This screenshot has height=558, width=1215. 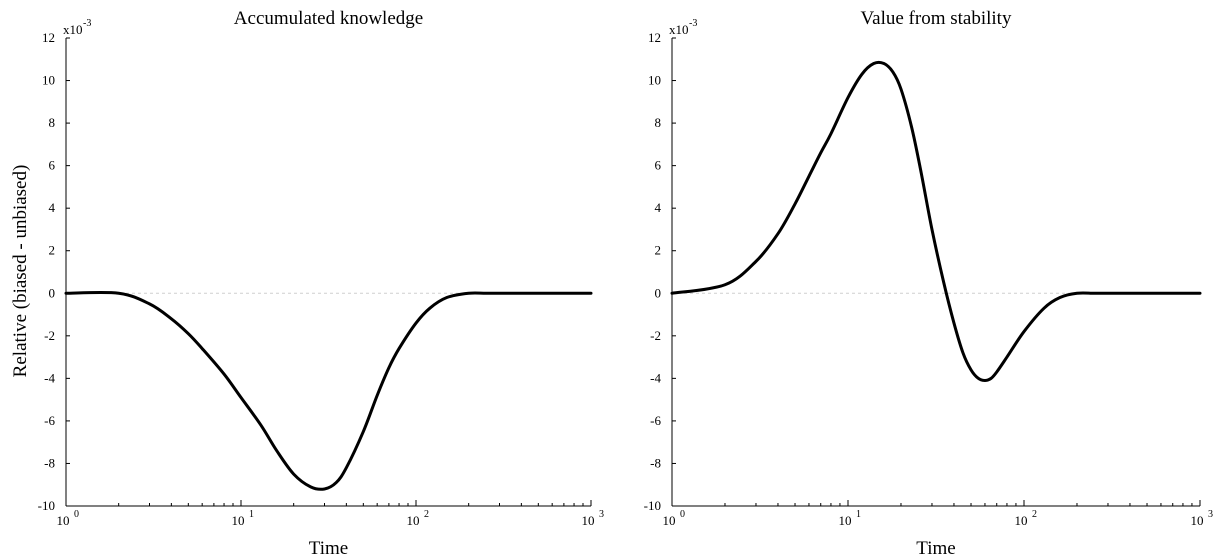 What do you see at coordinates (936, 18) in the screenshot?
I see `chart-title: Value from stability` at bounding box center [936, 18].